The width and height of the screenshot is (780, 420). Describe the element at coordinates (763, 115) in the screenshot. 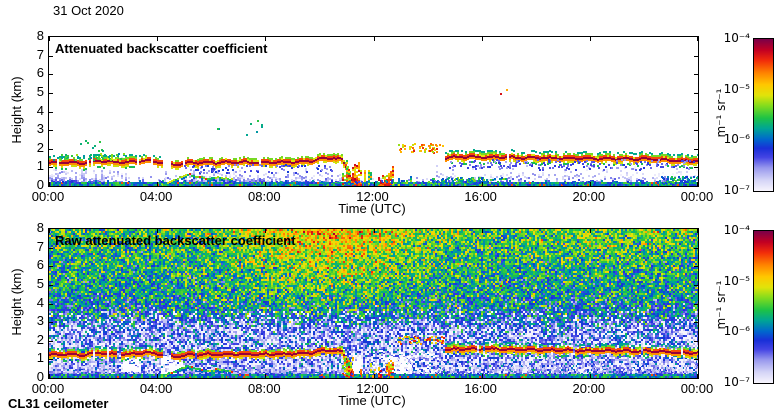

I see `panel1-colorbar` at that location.